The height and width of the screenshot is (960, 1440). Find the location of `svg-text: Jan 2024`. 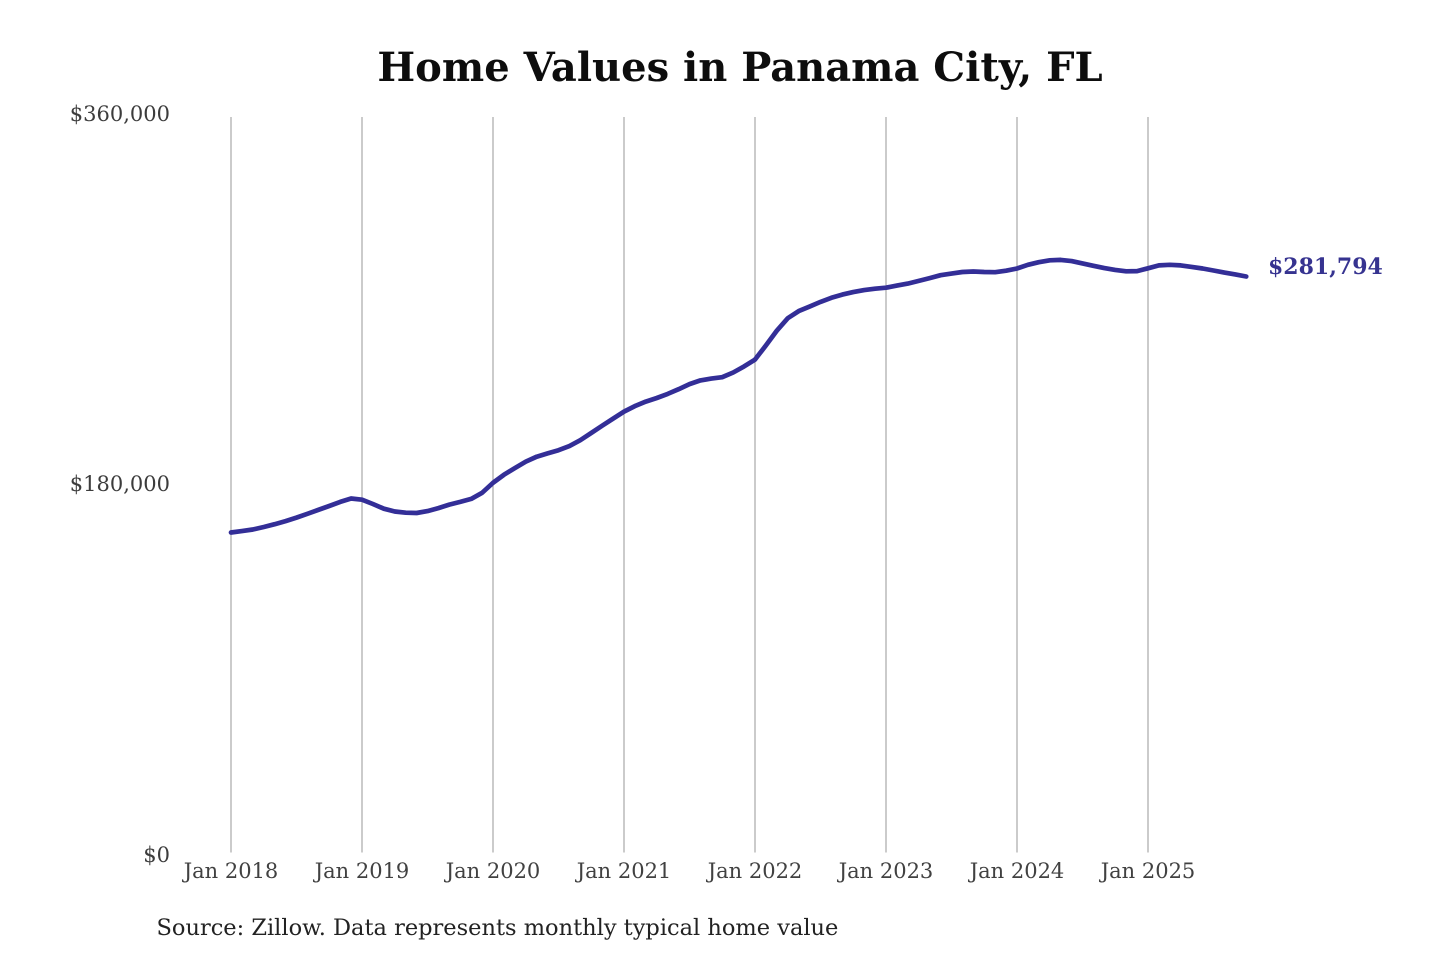

svg-text: Jan 2024 is located at coordinates (1016, 871).